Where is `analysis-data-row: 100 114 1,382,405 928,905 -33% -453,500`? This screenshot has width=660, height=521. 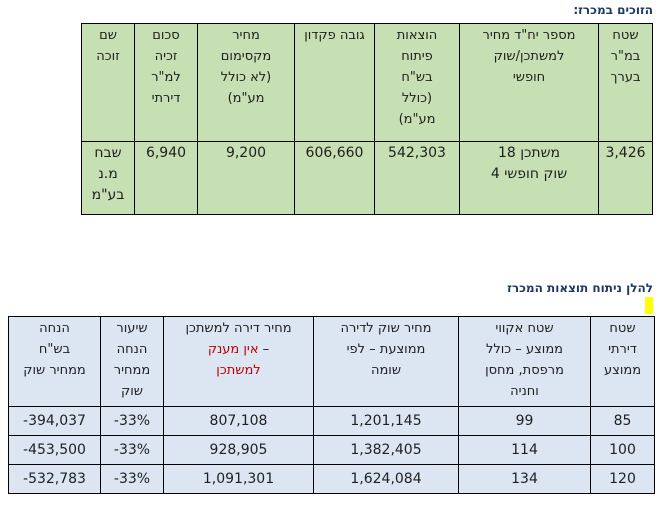 analysis-data-row: 100 114 1,382,405 928,905 -33% -453,500 is located at coordinates (331, 450).